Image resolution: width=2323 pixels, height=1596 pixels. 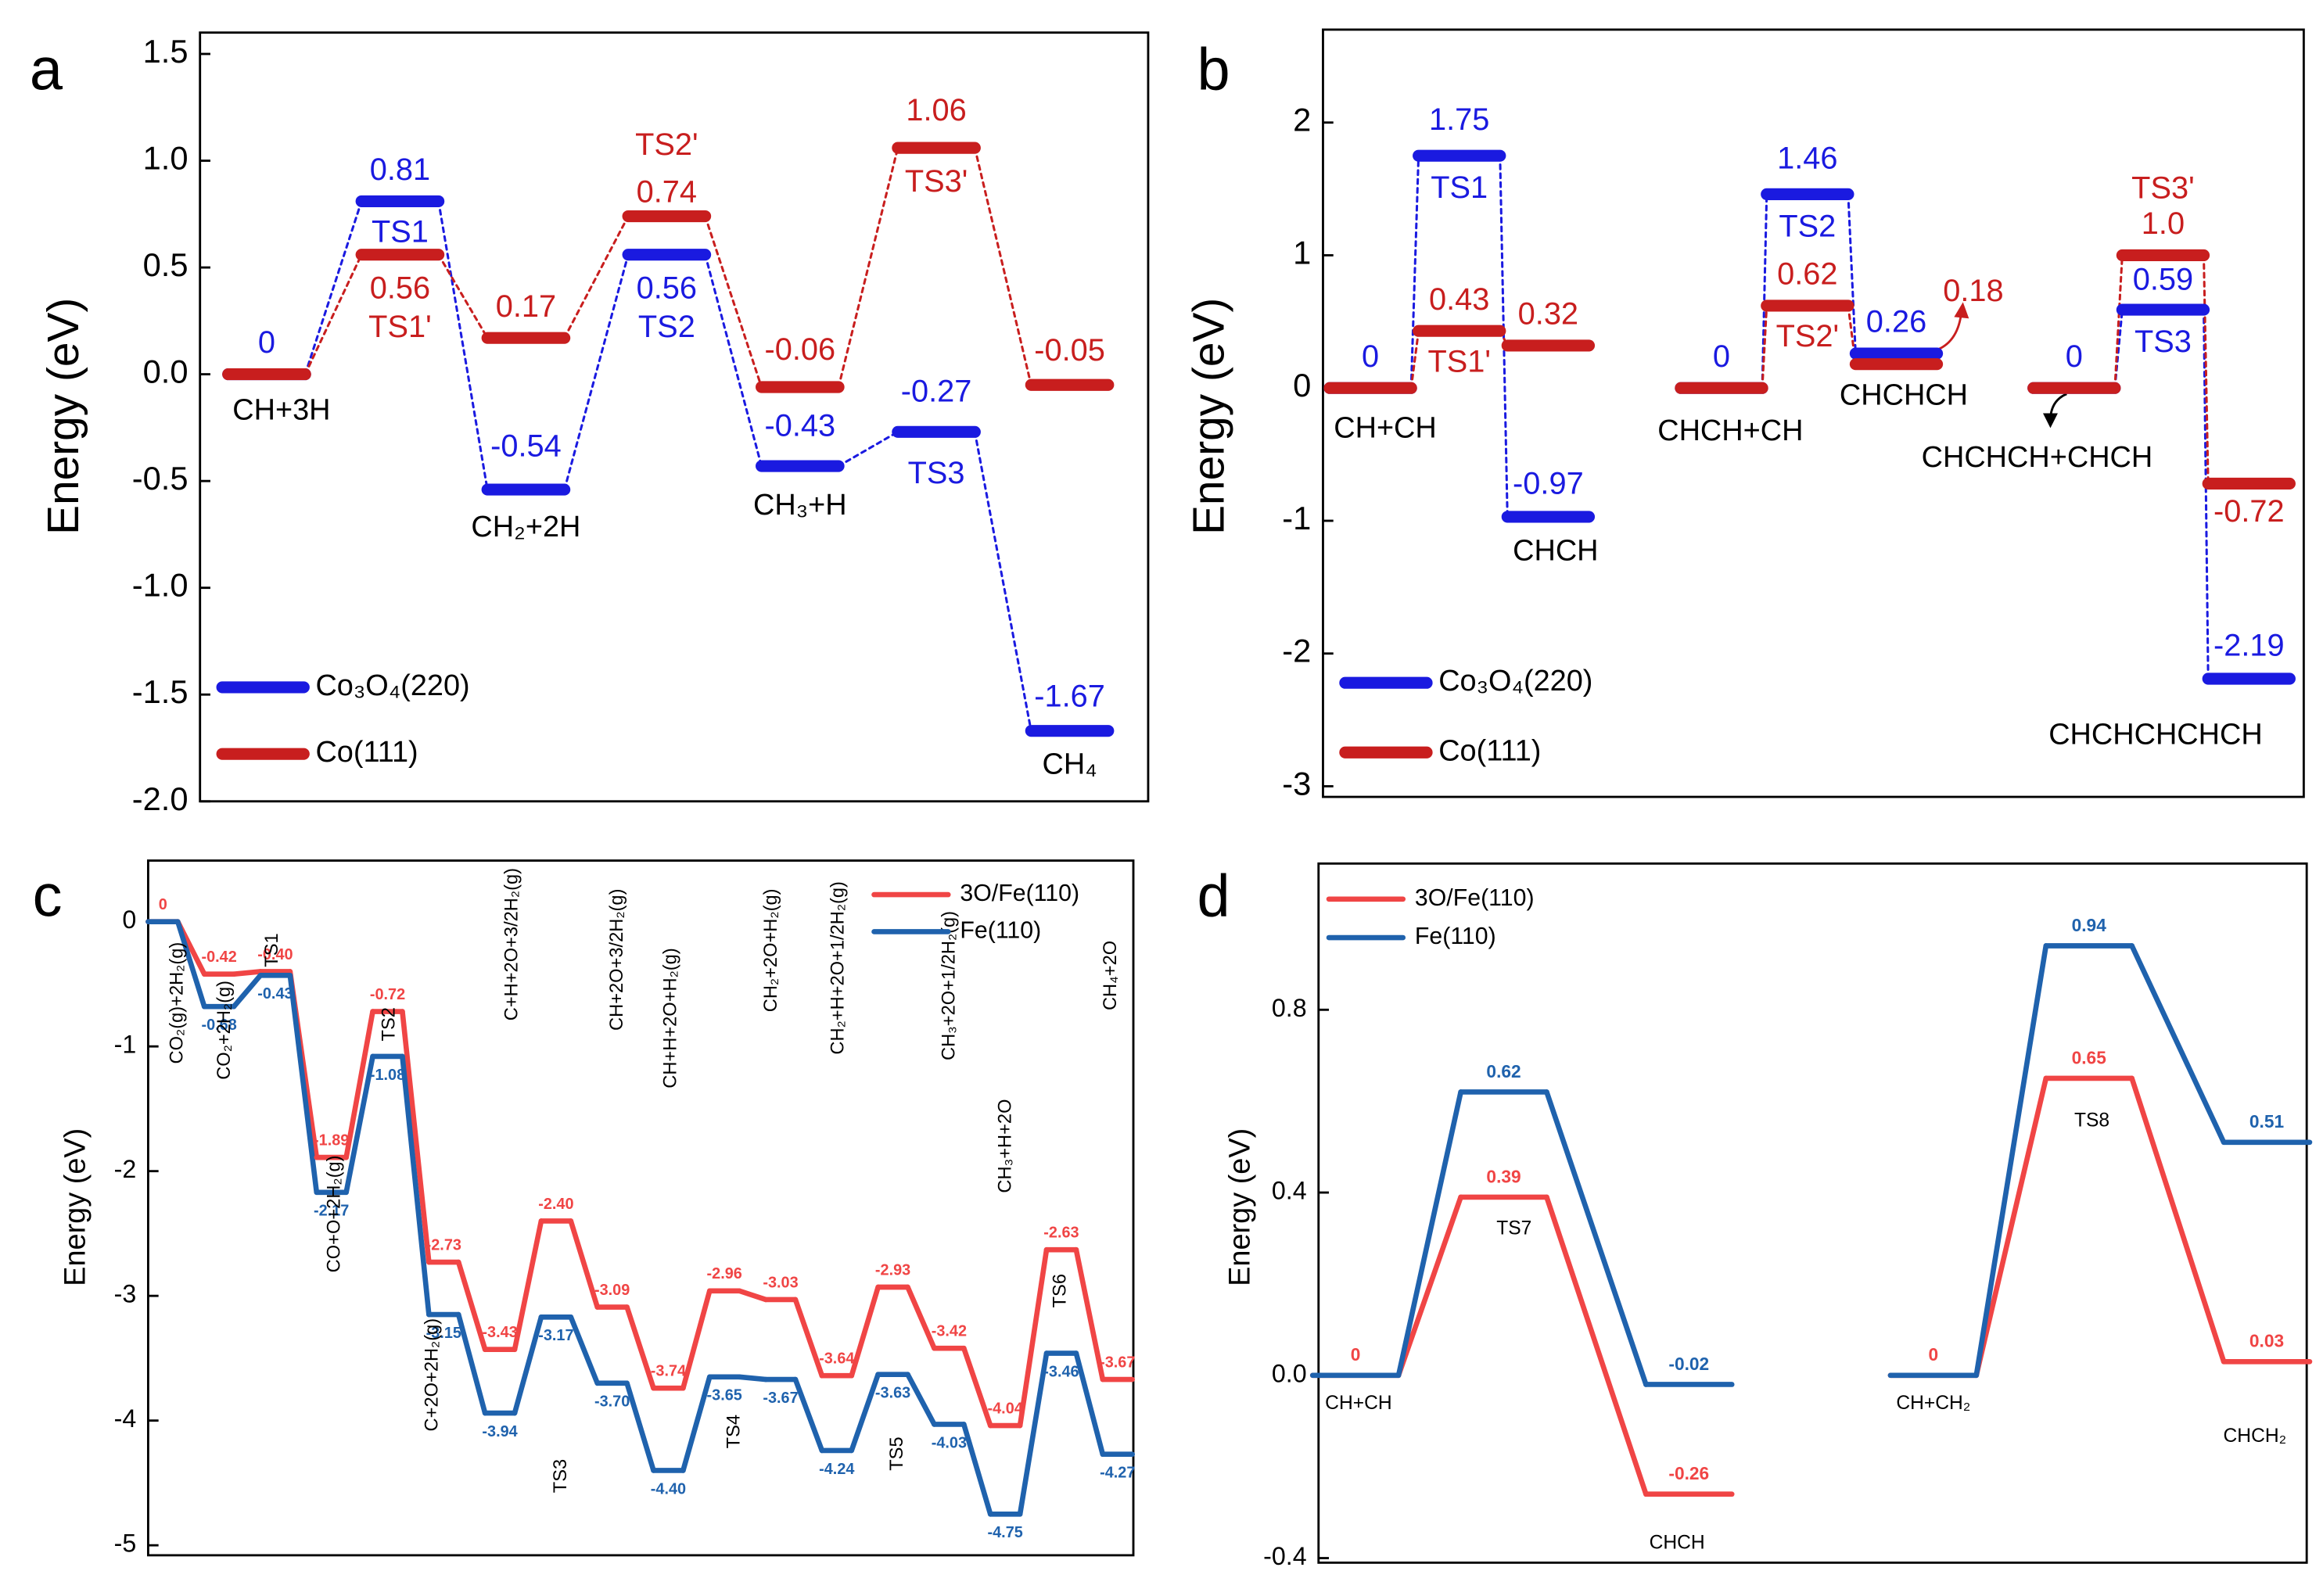 I want to click on value-label: -0.40, so click(x=275, y=955).